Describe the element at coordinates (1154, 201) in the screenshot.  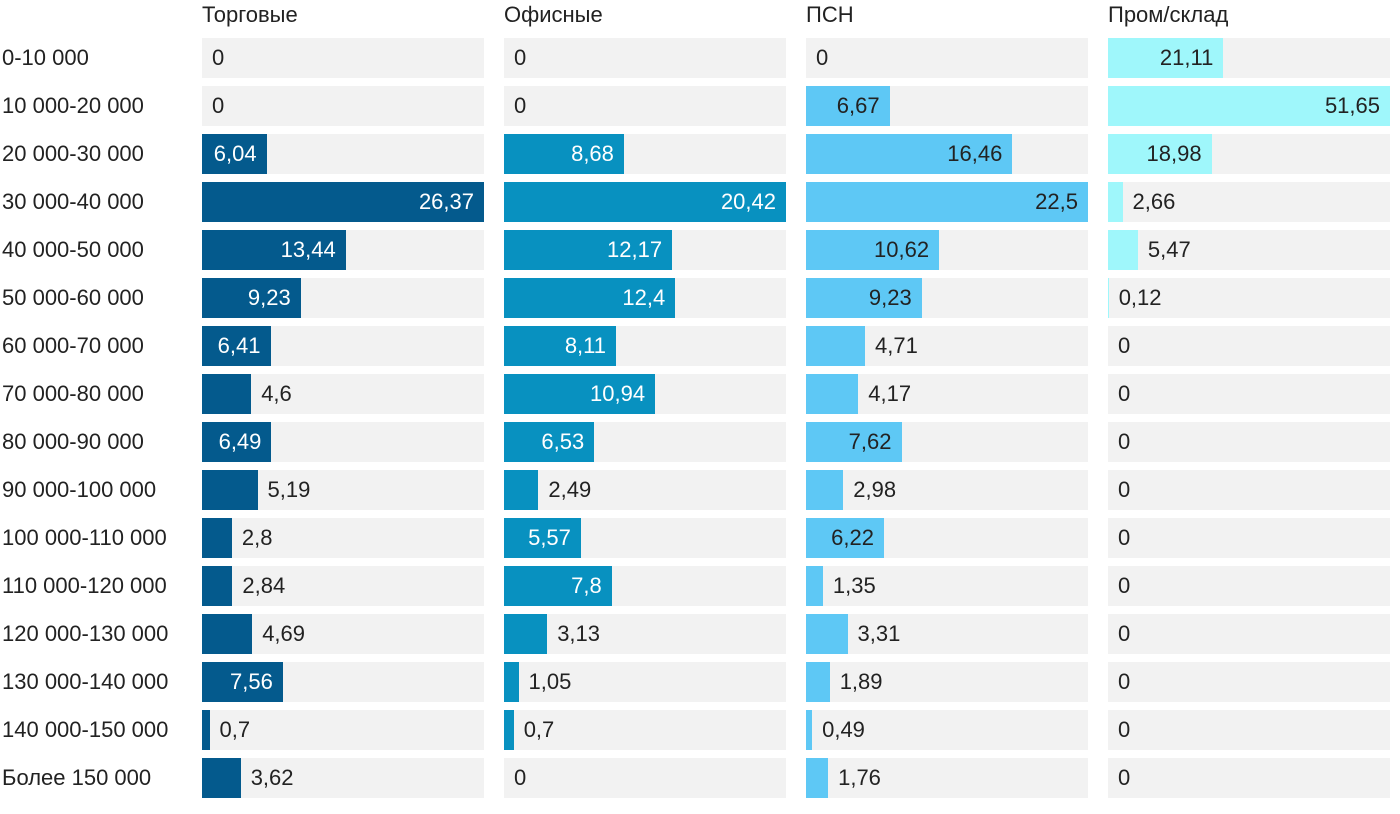
I see `data-label: 2,66` at that location.